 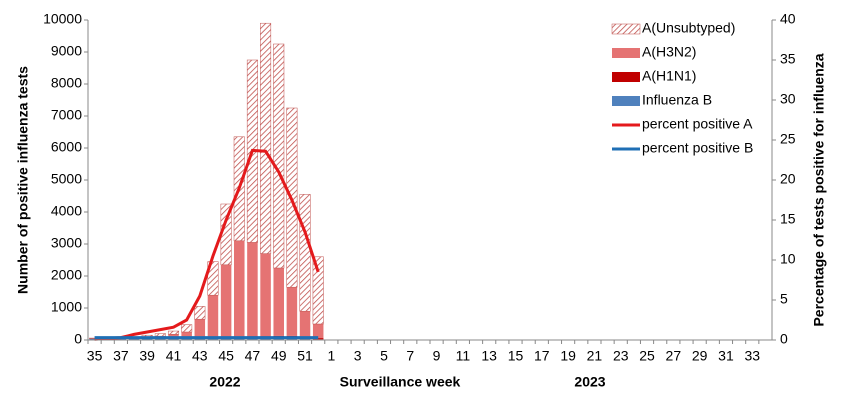 I want to click on x-tick-label: 31, so click(x=726, y=356).